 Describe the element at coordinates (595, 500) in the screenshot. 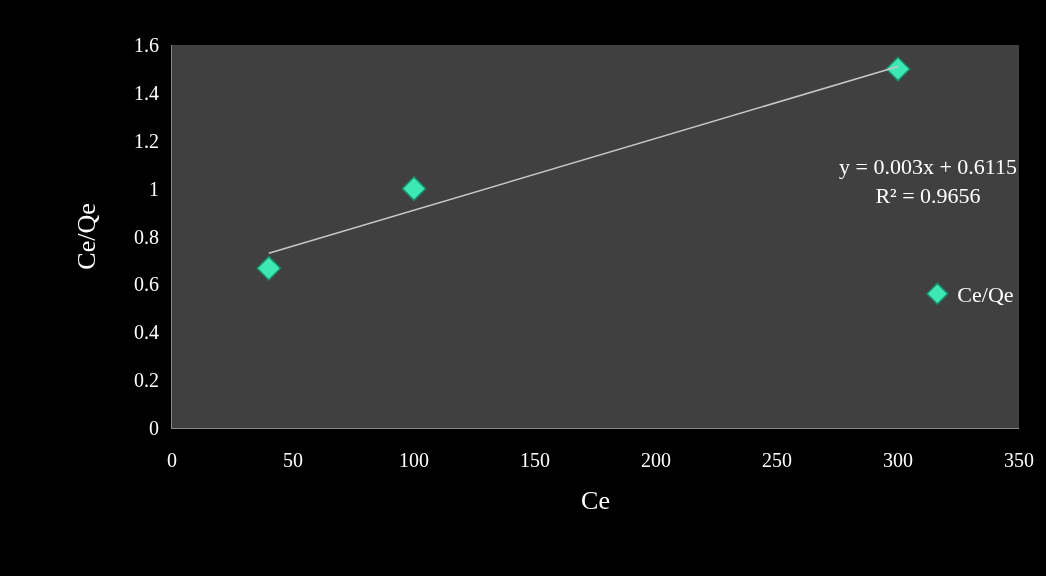

I see `x-axis-title: Ce` at that location.